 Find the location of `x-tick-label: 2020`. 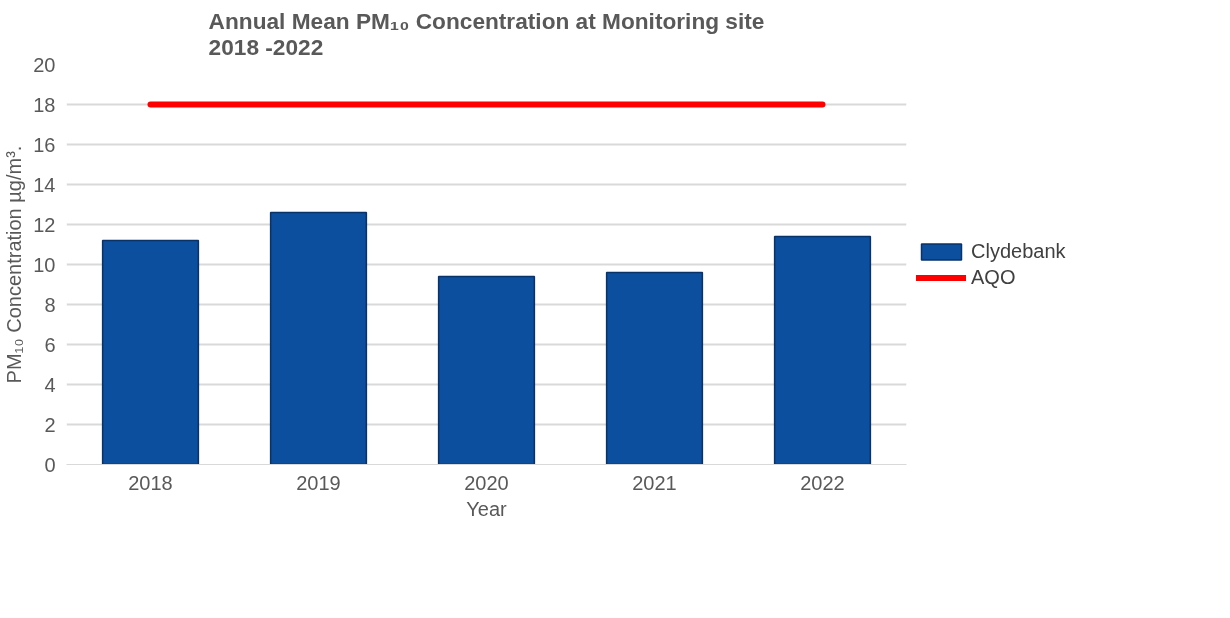

x-tick-label: 2020 is located at coordinates (486, 482).